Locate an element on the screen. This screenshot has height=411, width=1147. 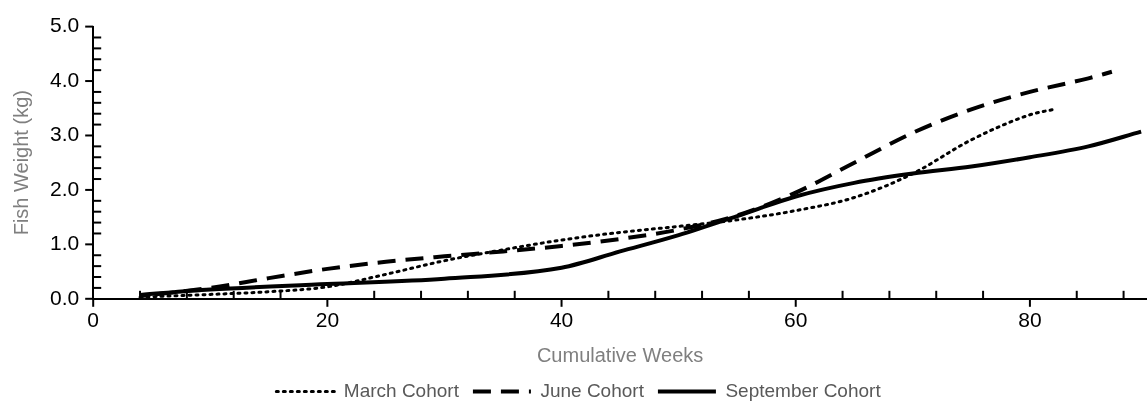
x-tick-label: 80 is located at coordinates (1030, 320).